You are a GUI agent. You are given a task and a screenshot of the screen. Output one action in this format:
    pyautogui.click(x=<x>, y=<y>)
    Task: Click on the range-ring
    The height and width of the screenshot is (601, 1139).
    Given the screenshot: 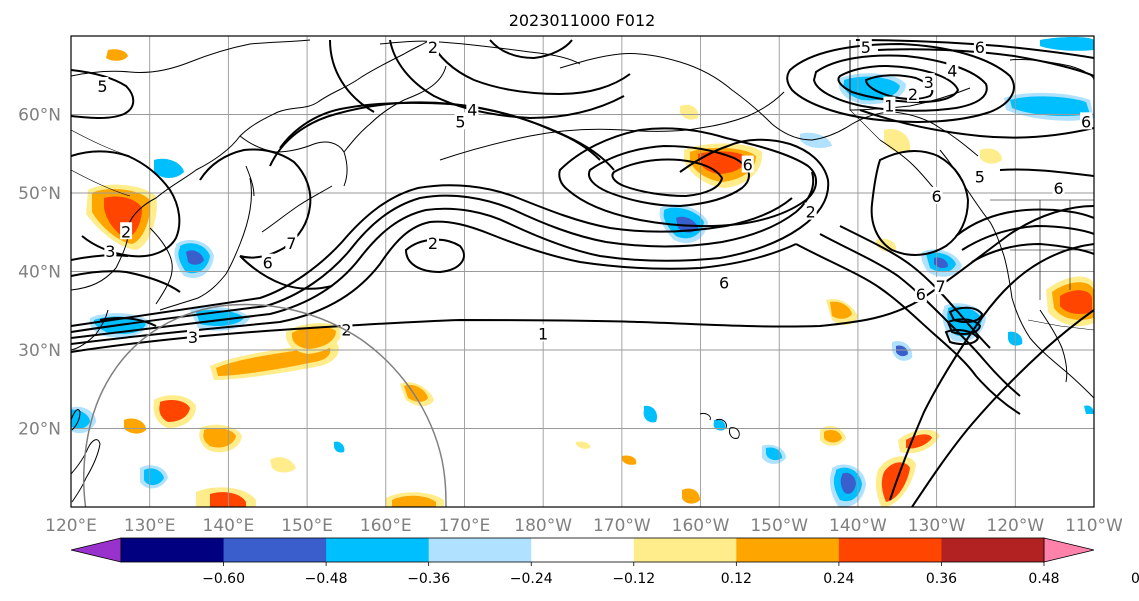 What is the action you would take?
    pyautogui.click(x=265, y=405)
    